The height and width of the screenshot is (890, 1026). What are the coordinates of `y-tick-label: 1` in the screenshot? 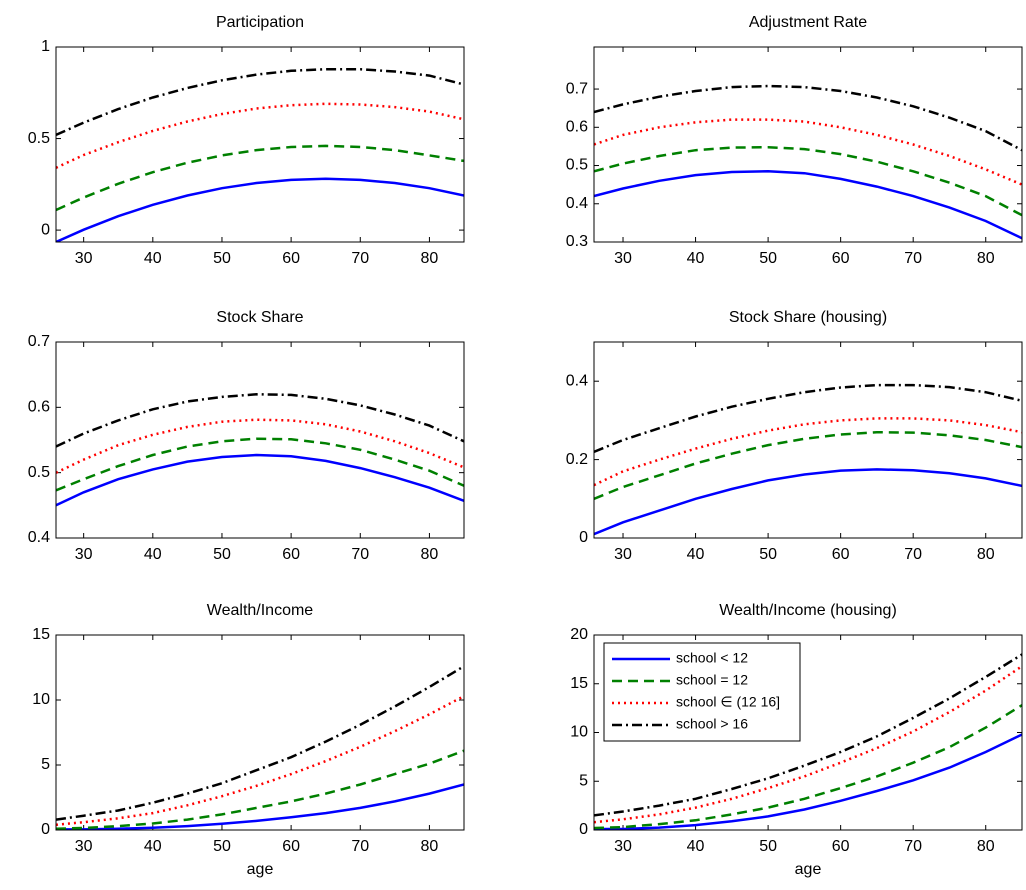 It's located at (45, 46).